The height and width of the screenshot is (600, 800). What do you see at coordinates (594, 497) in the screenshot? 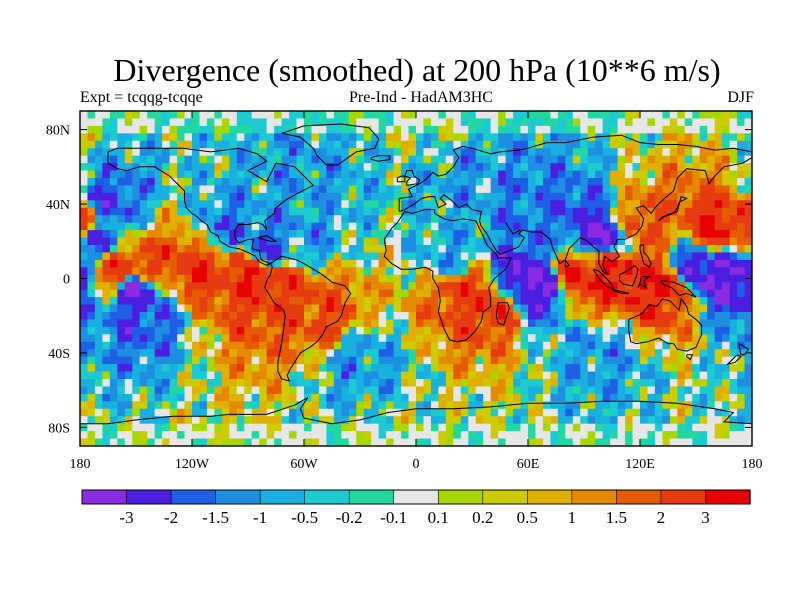
I see `colorbar-swatch` at bounding box center [594, 497].